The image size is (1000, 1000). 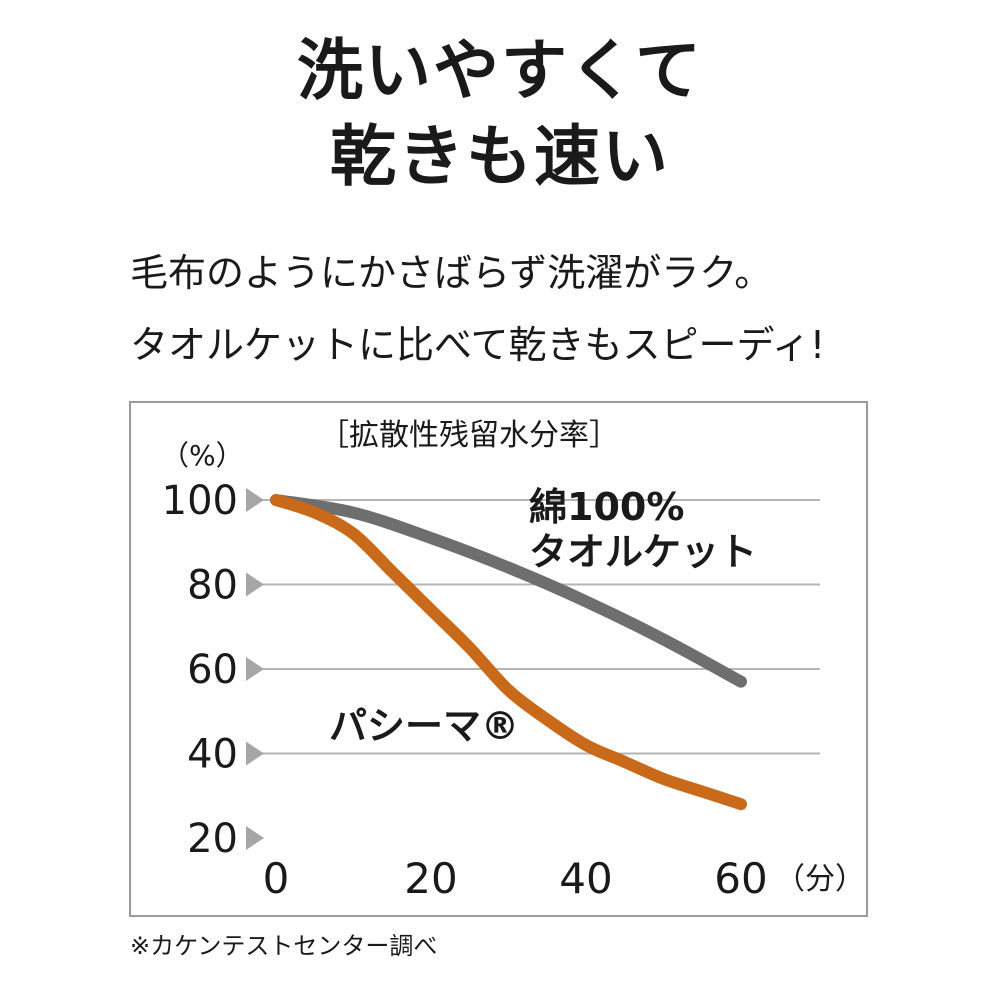 What do you see at coordinates (212, 586) in the screenshot?
I see `y-tick-label-80: 80` at bounding box center [212, 586].